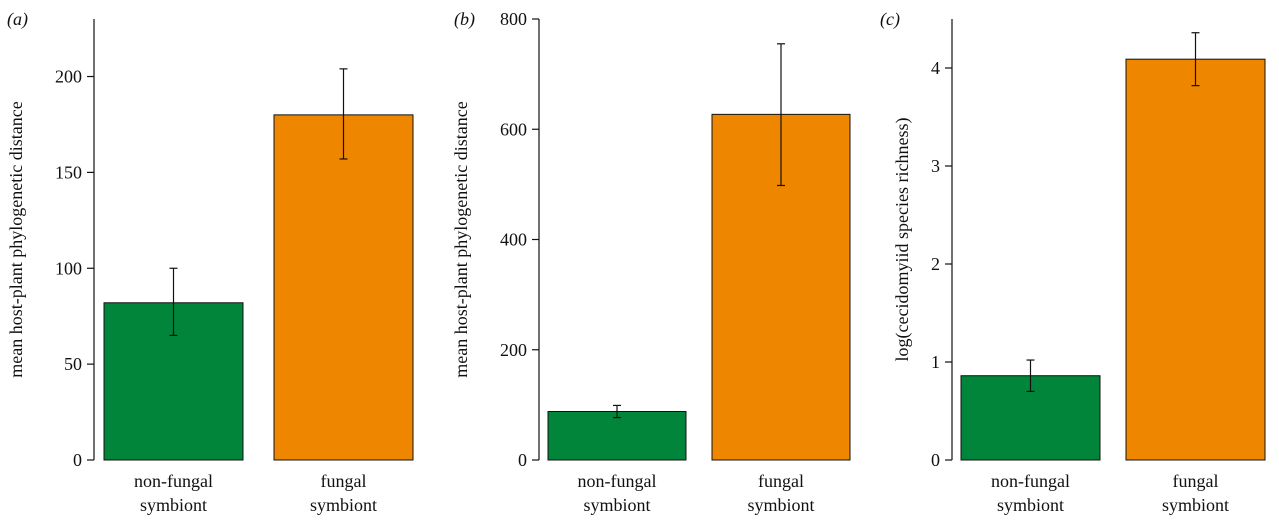 The height and width of the screenshot is (524, 1279). Describe the element at coordinates (73, 364) in the screenshot. I see `y-tick-label: 50` at that location.